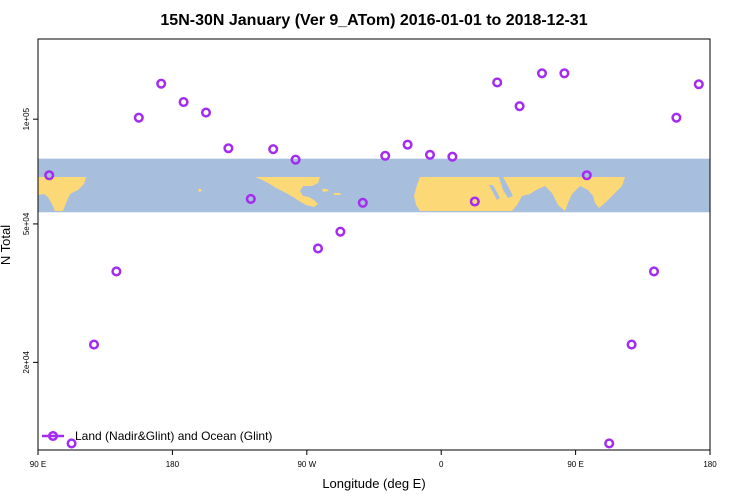 This screenshot has height=500, width=750. Describe the element at coordinates (373, 483) in the screenshot. I see `x-axis-label: Longitude (deg E)` at that location.